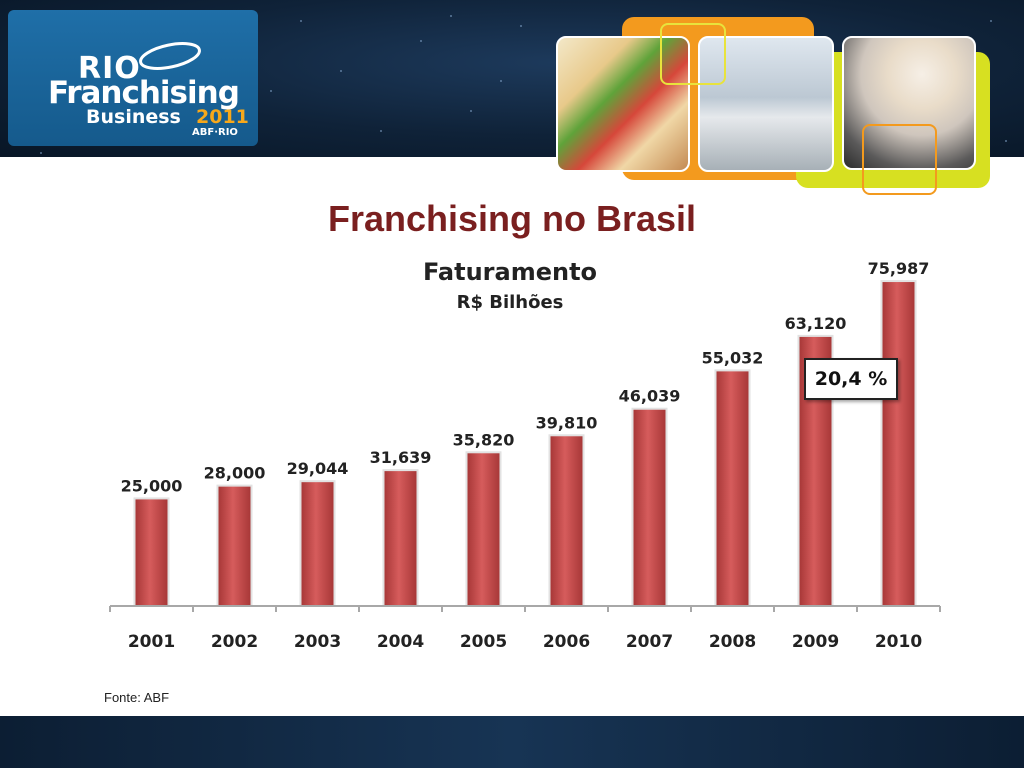 The height and width of the screenshot is (768, 1024). Describe the element at coordinates (235, 473) in the screenshot. I see `value-label: 28,000` at that location.